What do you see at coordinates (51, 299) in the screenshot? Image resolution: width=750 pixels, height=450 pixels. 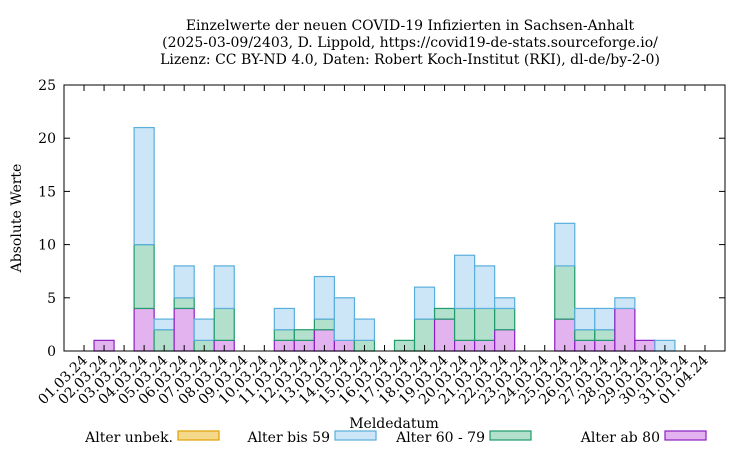 I see `y-tick-label: 5` at bounding box center [51, 299].